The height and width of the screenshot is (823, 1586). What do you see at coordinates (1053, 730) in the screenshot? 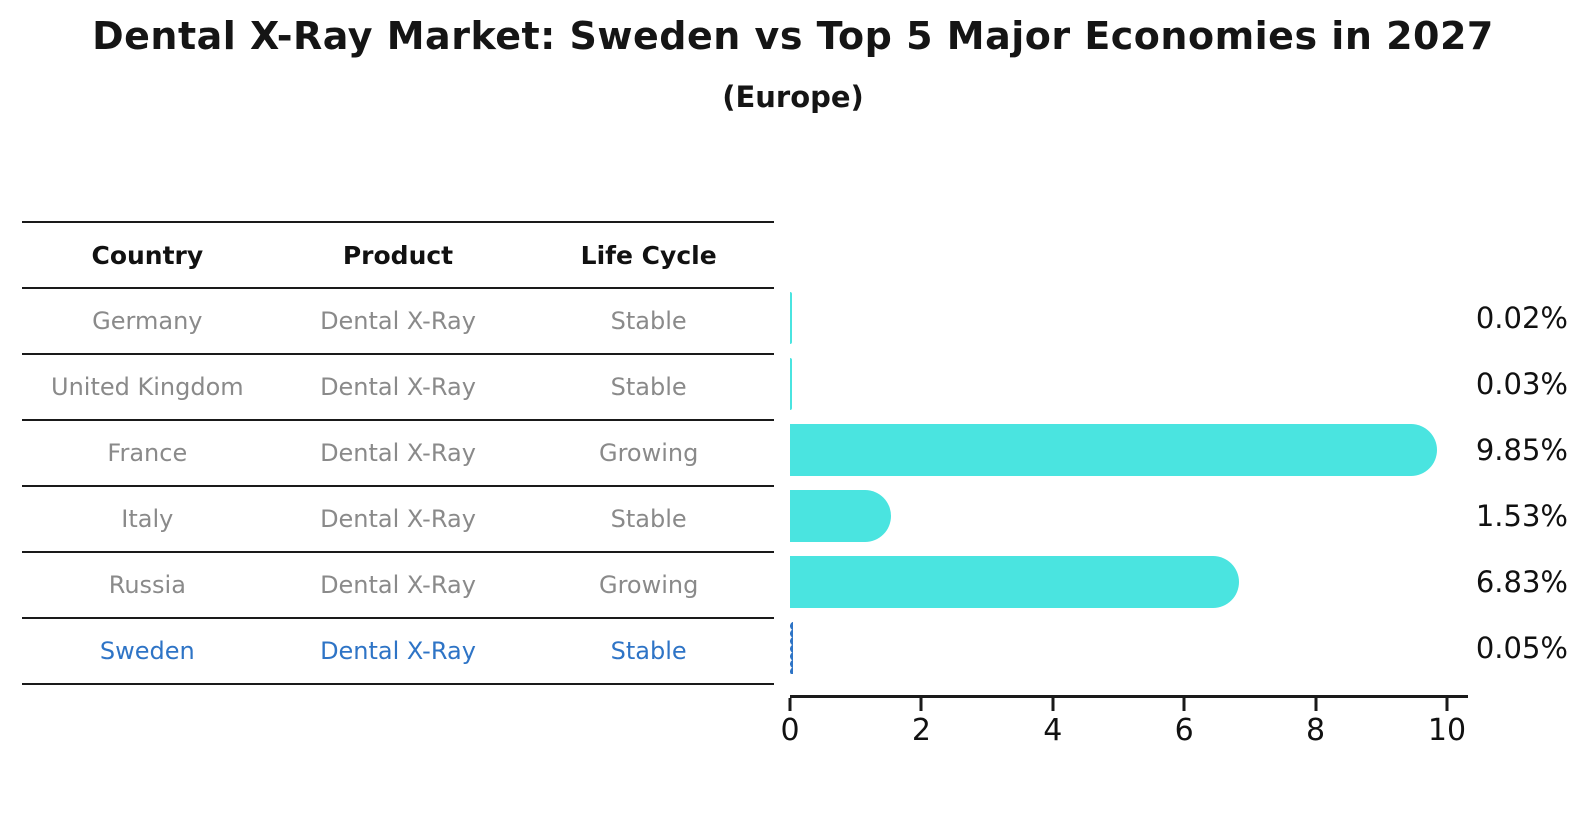
I see `x-tick-label: 4` at bounding box center [1053, 730].